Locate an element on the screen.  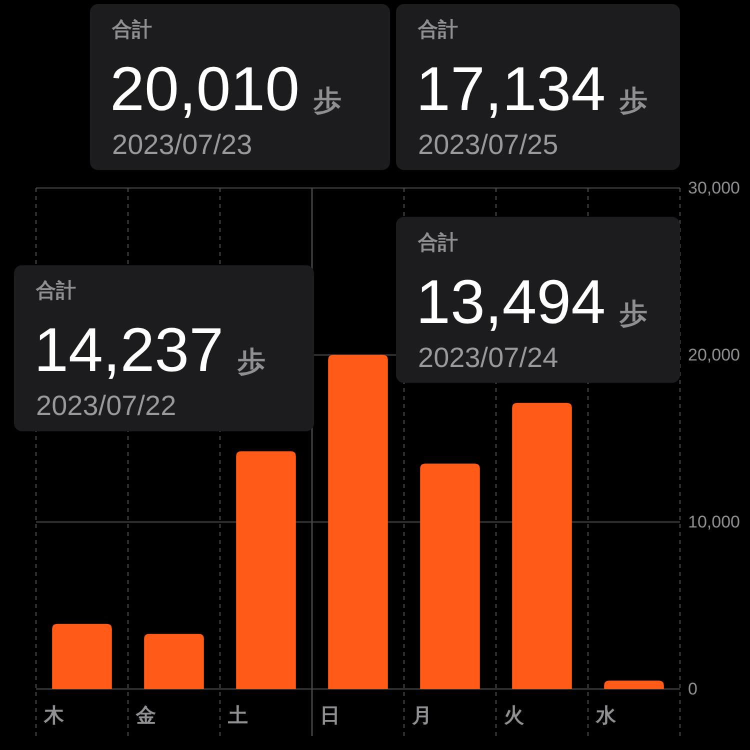
x-tick-label: 木 is located at coordinates (54, 716).